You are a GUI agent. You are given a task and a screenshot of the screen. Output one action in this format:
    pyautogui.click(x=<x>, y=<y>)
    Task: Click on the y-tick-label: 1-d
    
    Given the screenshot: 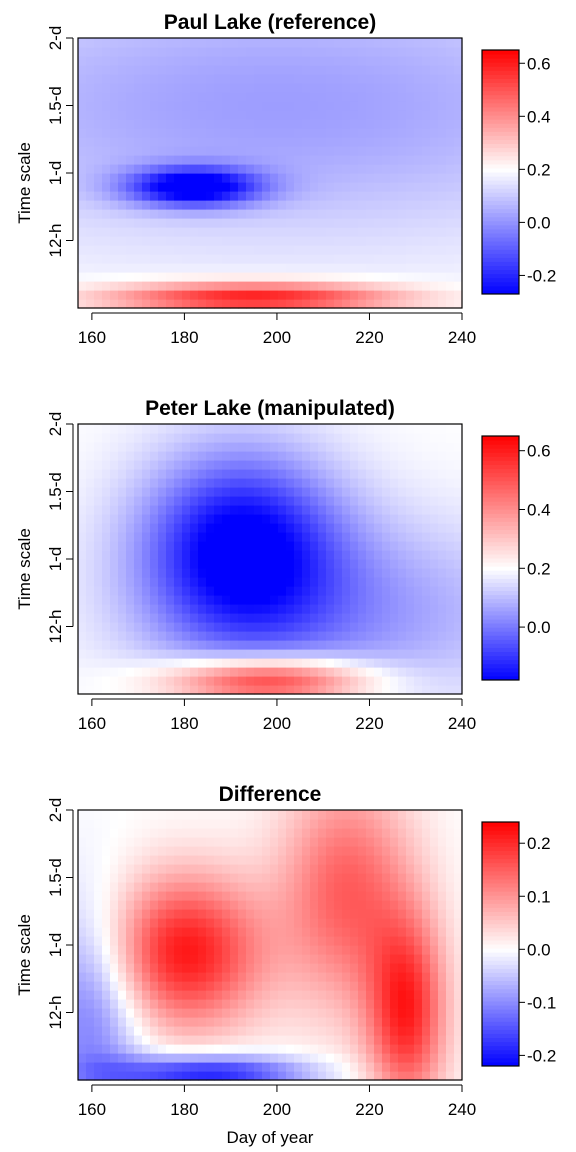 What is the action you would take?
    pyautogui.click(x=55, y=559)
    